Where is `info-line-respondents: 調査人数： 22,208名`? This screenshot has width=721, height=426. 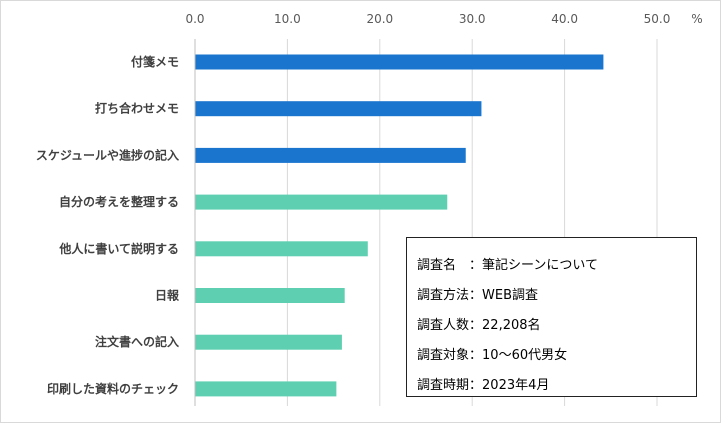
info-line-respondents: 調査人数： 22,208名 is located at coordinates (551, 323).